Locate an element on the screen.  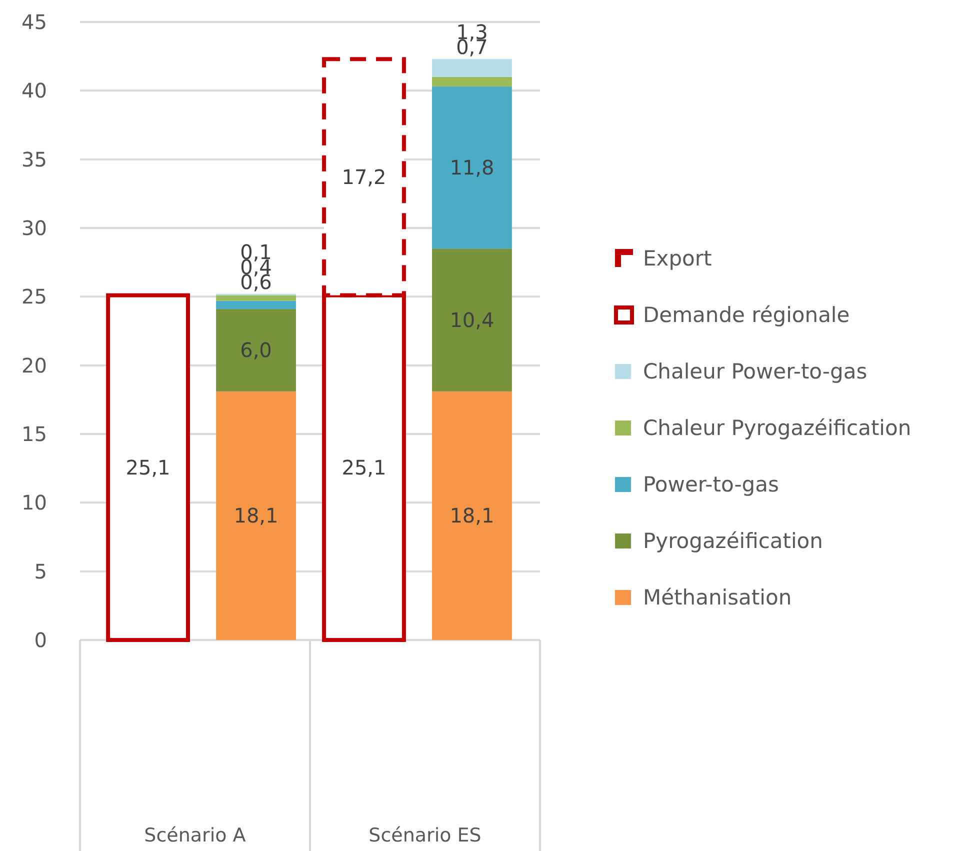
legend-label: Demande régionale is located at coordinates (746, 314).